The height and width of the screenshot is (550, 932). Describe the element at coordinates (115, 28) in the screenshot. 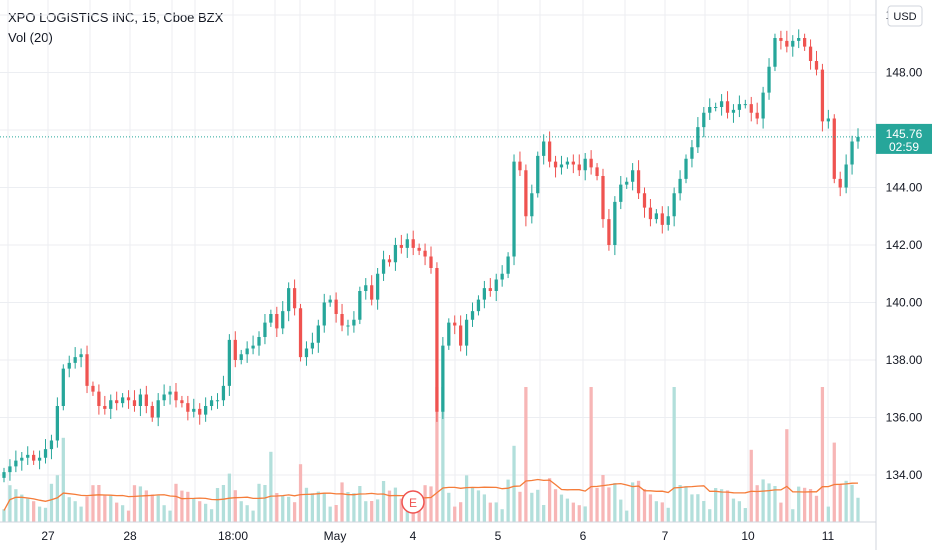

I see `chart-legend: XPO LOGISTICS INC, 15, Cboe BZX Vol (20)` at that location.